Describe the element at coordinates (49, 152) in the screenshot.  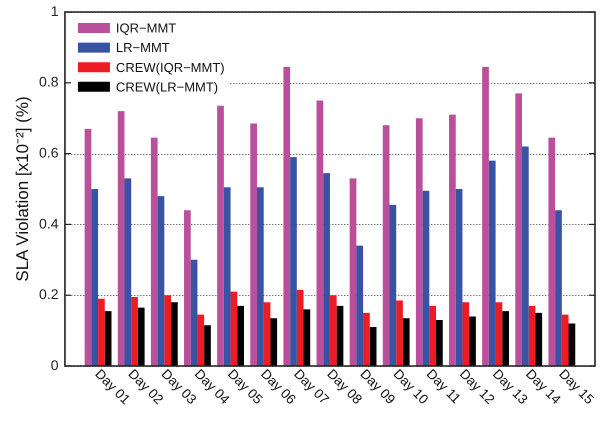
I see `y-tick-label: 0.6` at that location.